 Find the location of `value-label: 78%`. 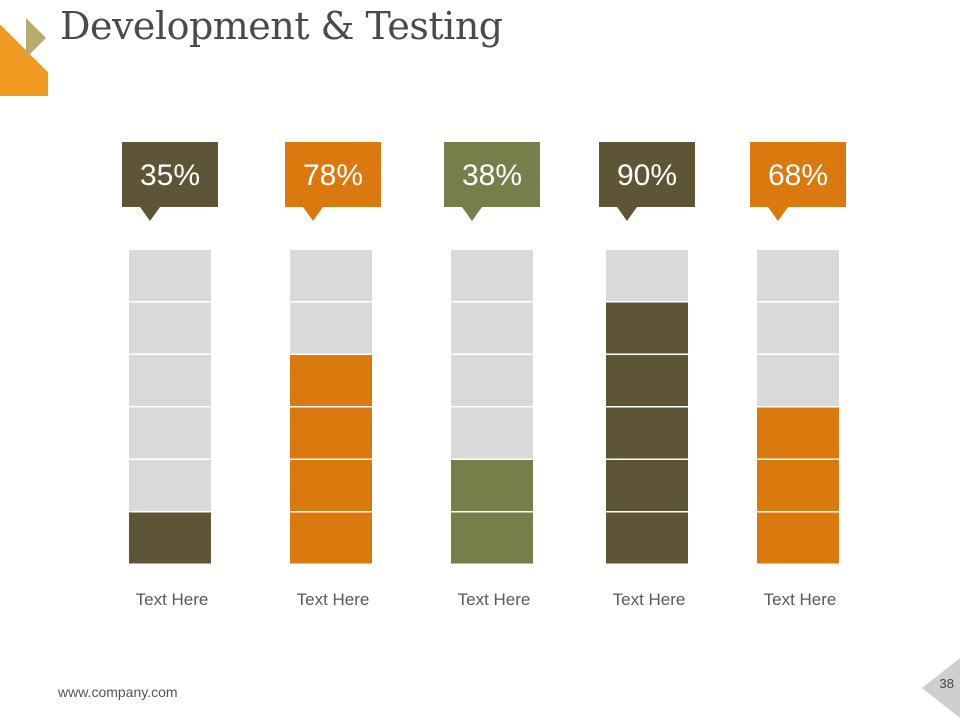

value-label: 78% is located at coordinates (333, 175).